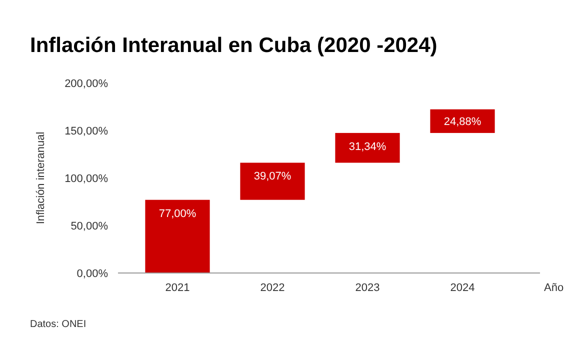 The height and width of the screenshot is (347, 580). Describe the element at coordinates (92, 274) in the screenshot. I see `y-tick-label: 0,00%` at that location.